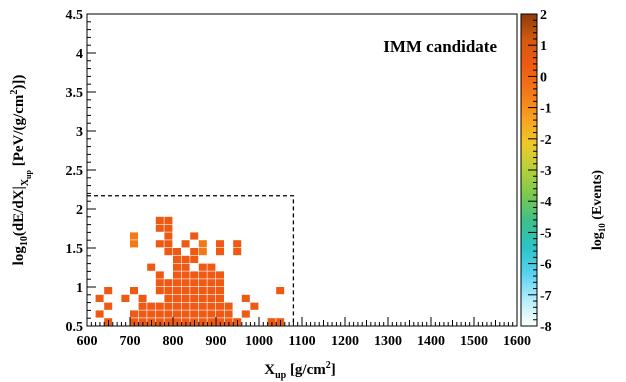 The height and width of the screenshot is (382, 626). What do you see at coordinates (546, 265) in the screenshot?
I see `colorbar-tick-label: -6` at bounding box center [546, 265].